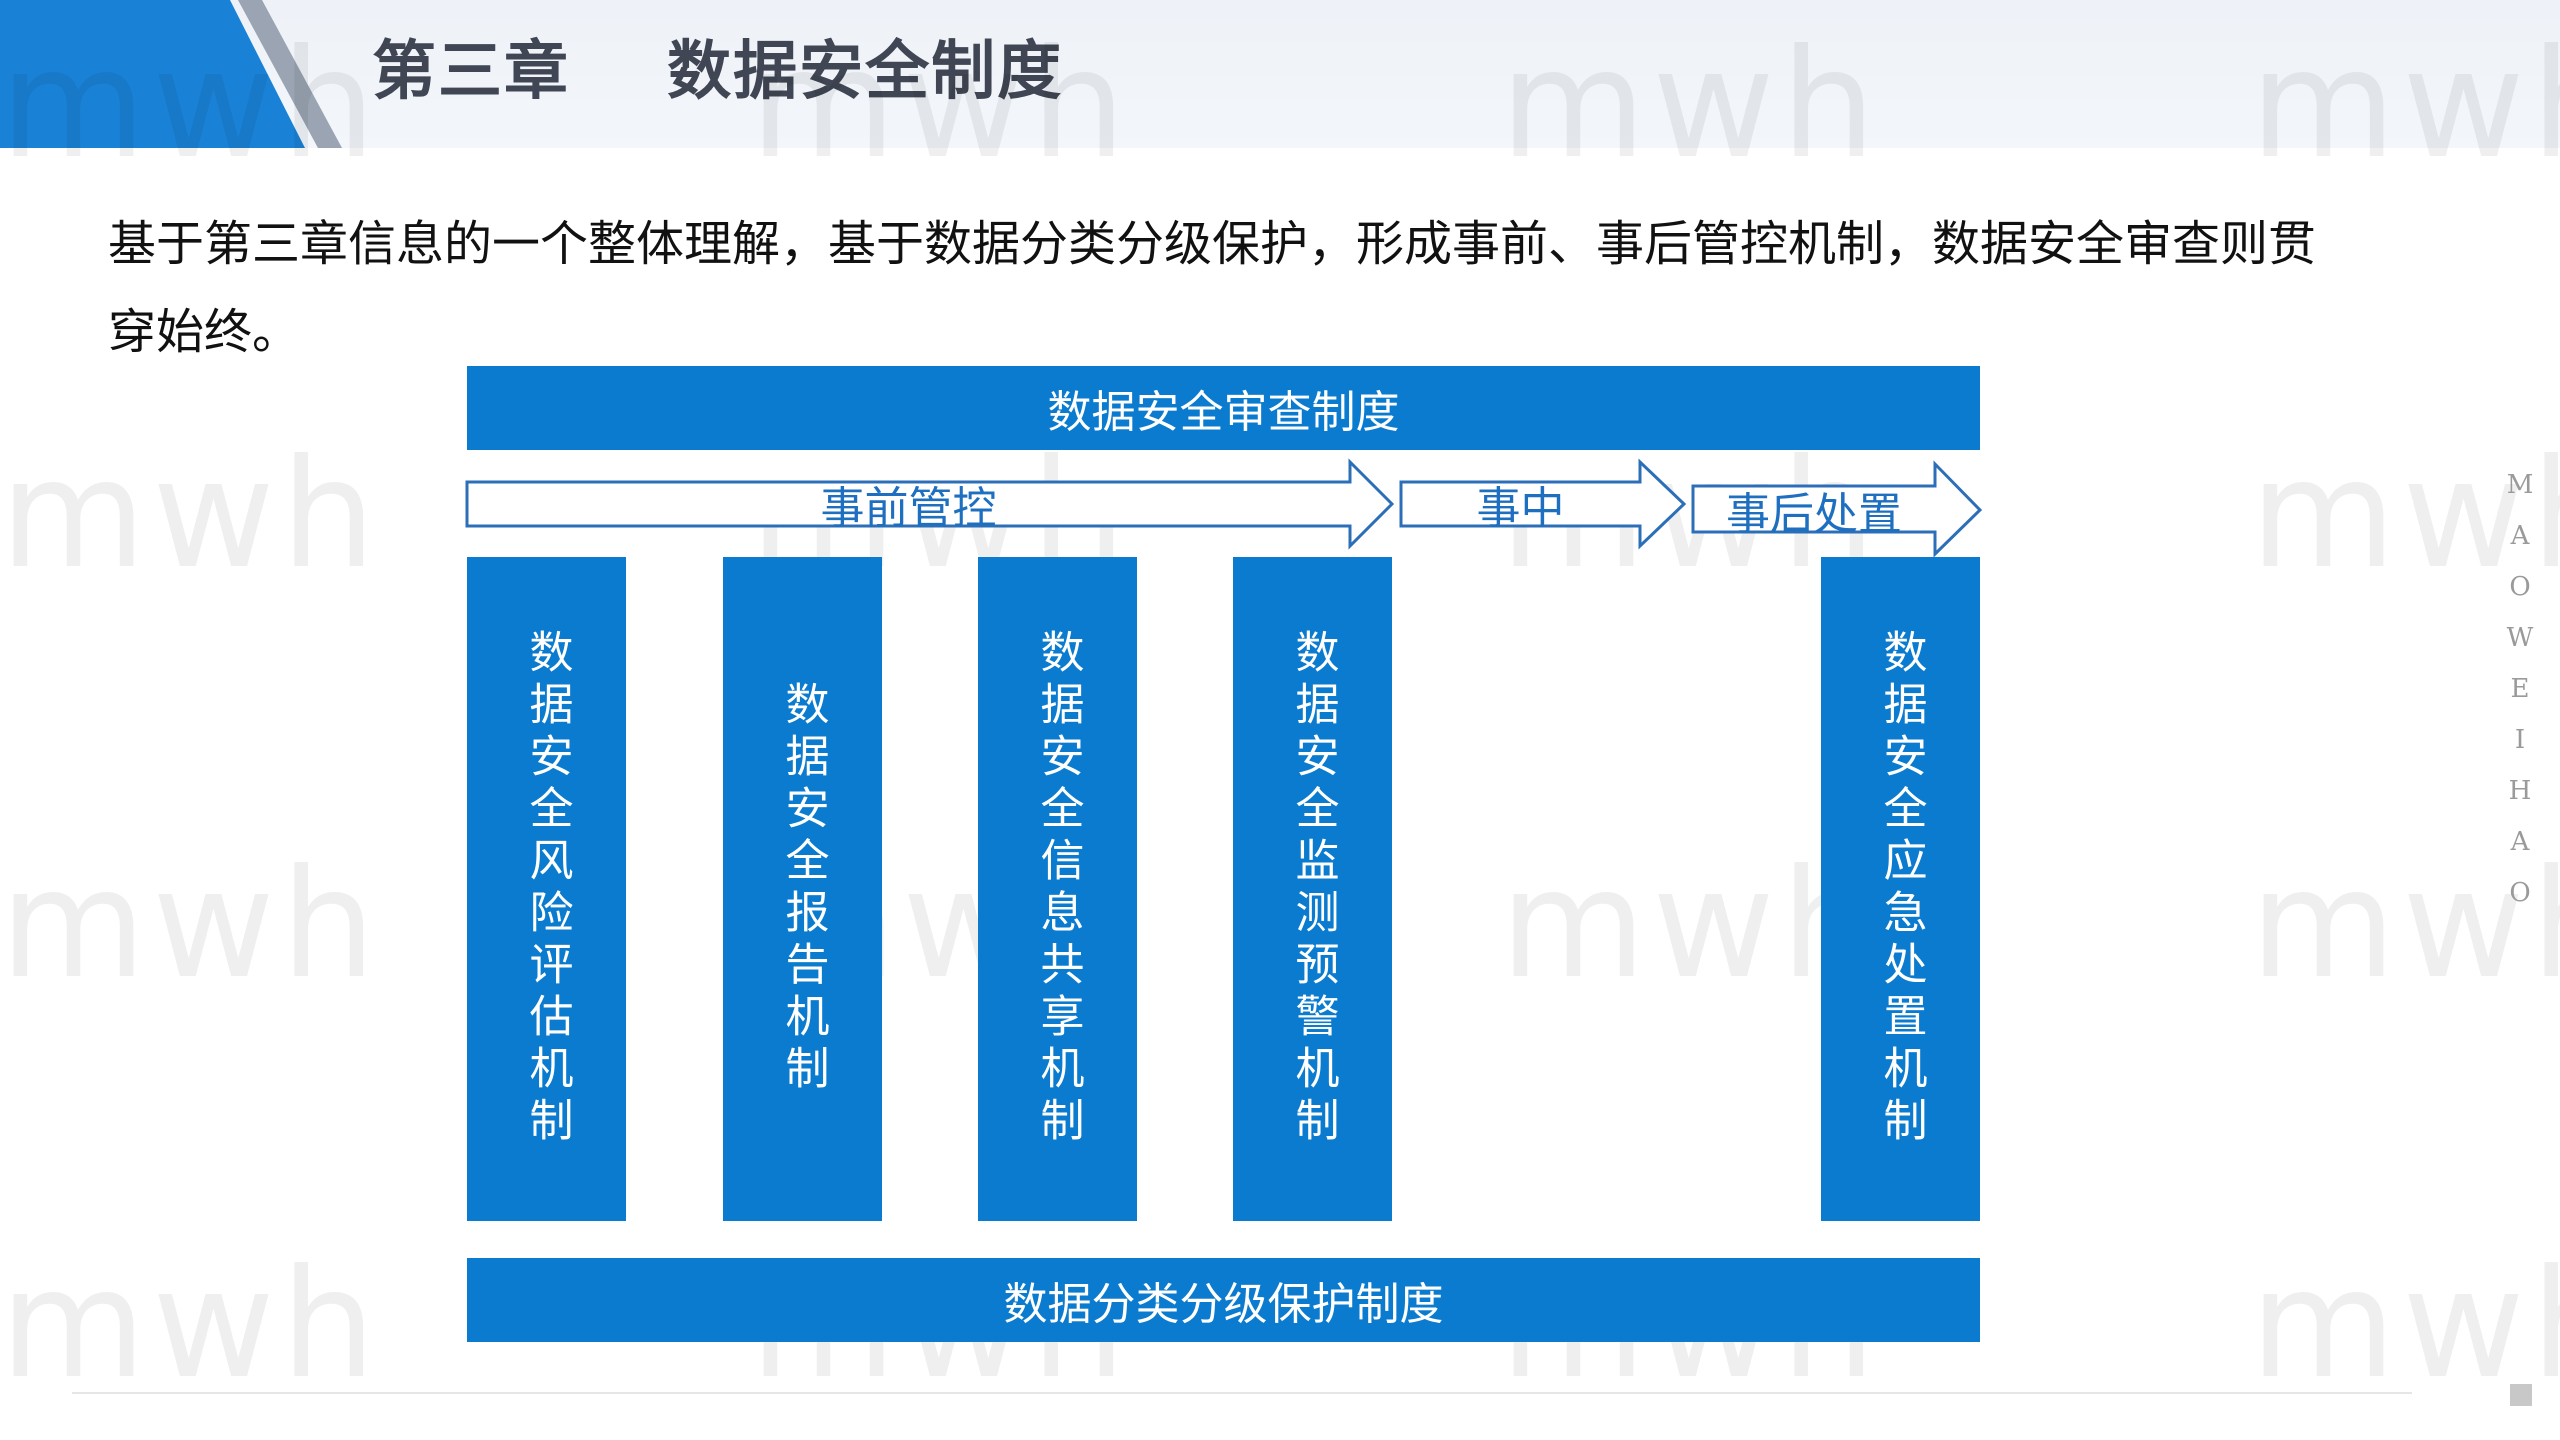 The height and width of the screenshot is (1440, 2560). Describe the element at coordinates (1814, 514) in the screenshot. I see `arrow-label-after: 事后处置` at that location.